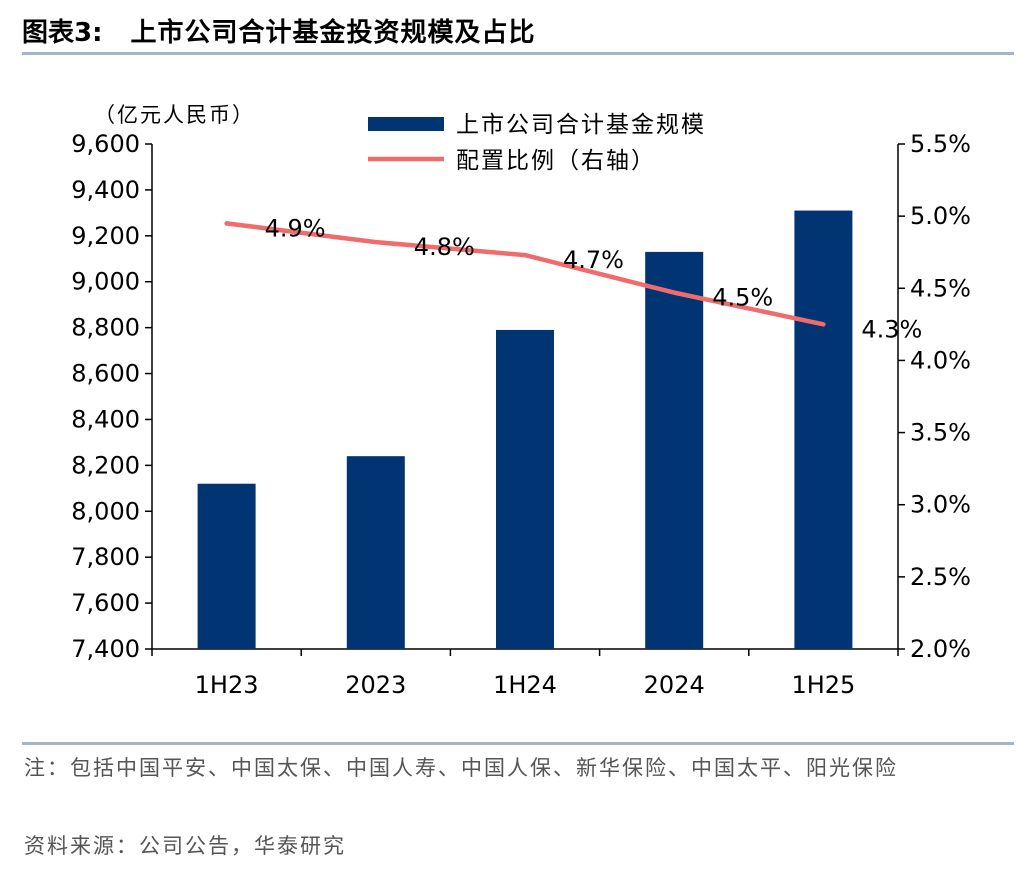  I want to click on right-axis-tick-label: 4.5%, so click(940, 288).